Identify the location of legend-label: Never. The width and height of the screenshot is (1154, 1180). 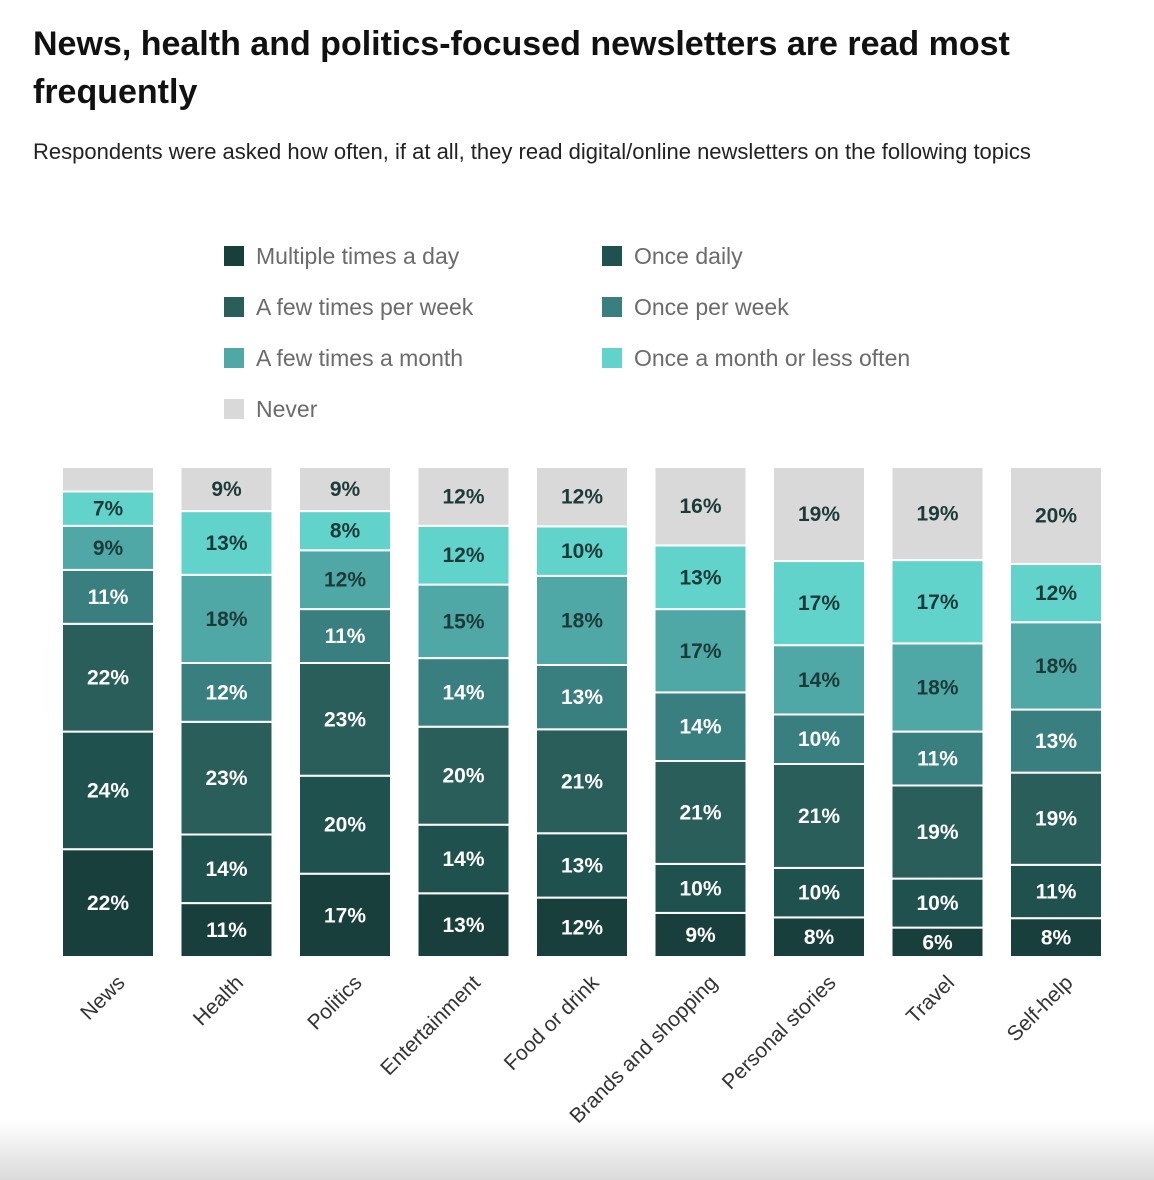
(287, 408).